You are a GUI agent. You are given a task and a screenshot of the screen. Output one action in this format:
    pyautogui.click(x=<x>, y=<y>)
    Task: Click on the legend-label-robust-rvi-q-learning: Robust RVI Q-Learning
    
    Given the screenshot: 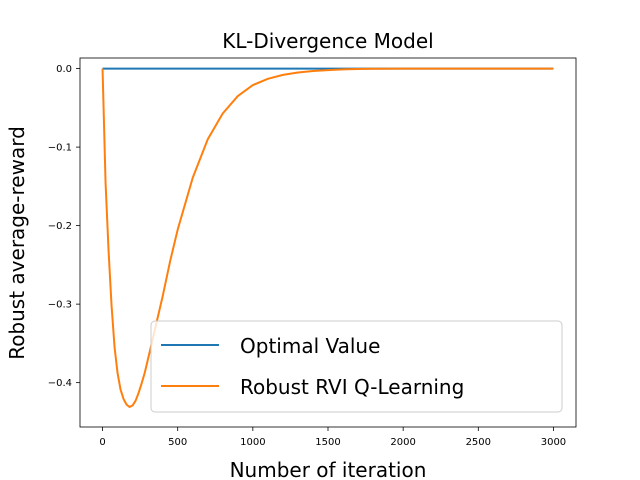 What is the action you would take?
    pyautogui.click(x=352, y=387)
    